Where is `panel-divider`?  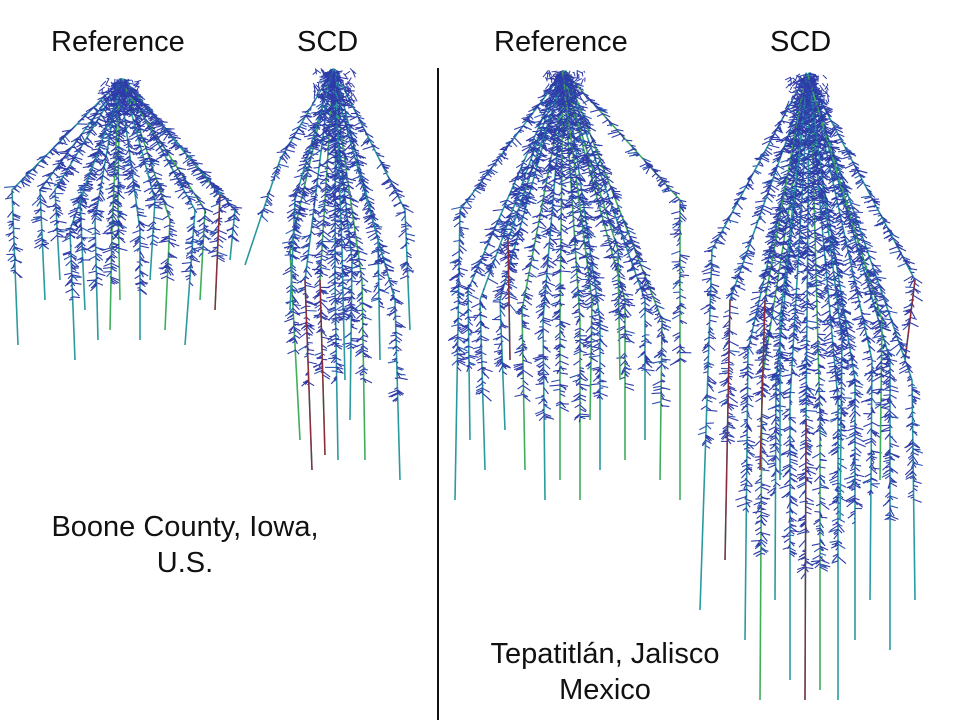 panel-divider is located at coordinates (438, 394).